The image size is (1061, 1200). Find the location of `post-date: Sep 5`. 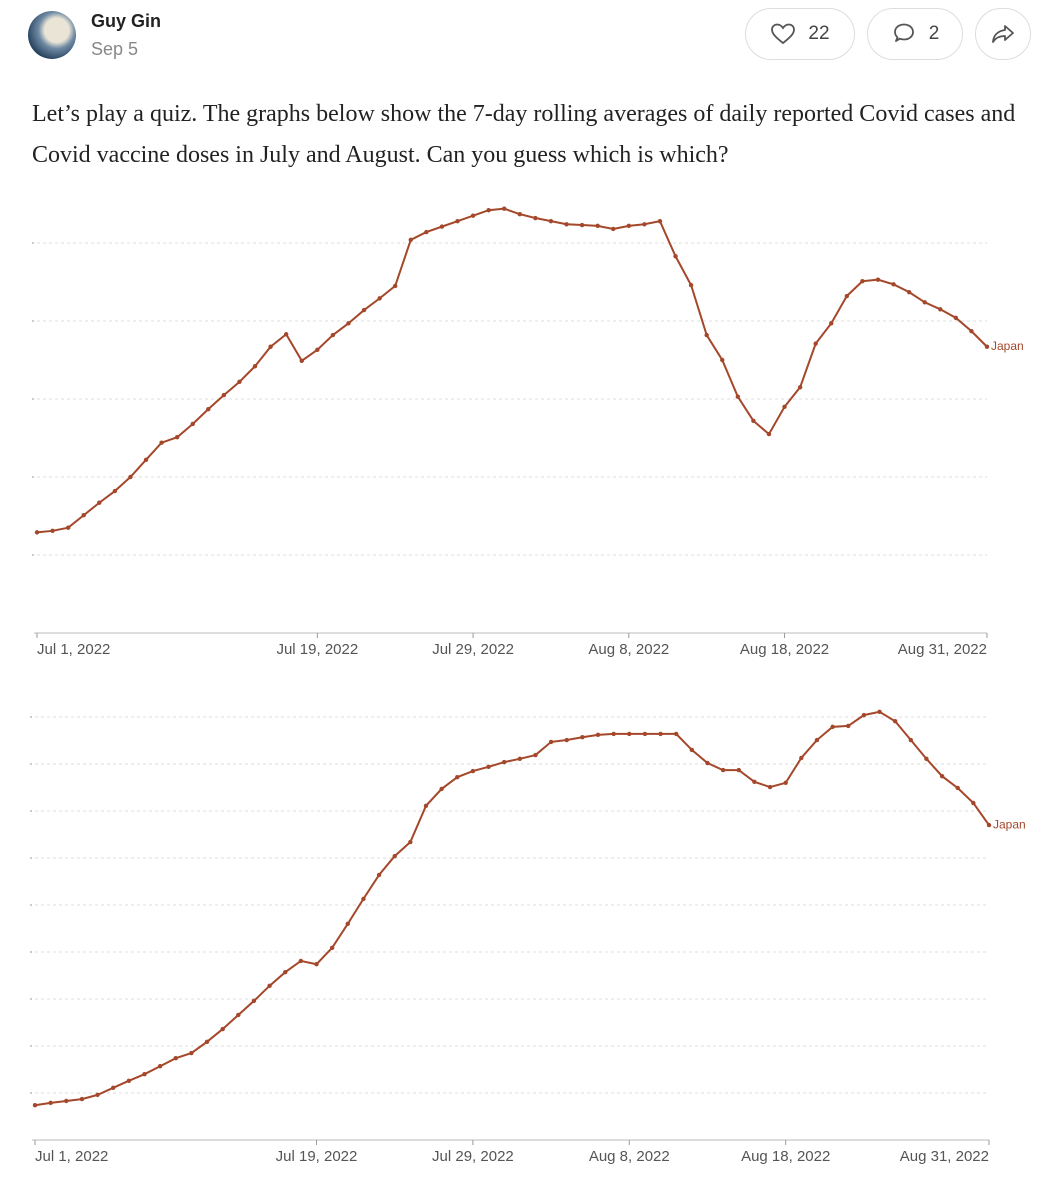

post-date: Sep 5 is located at coordinates (115, 49).